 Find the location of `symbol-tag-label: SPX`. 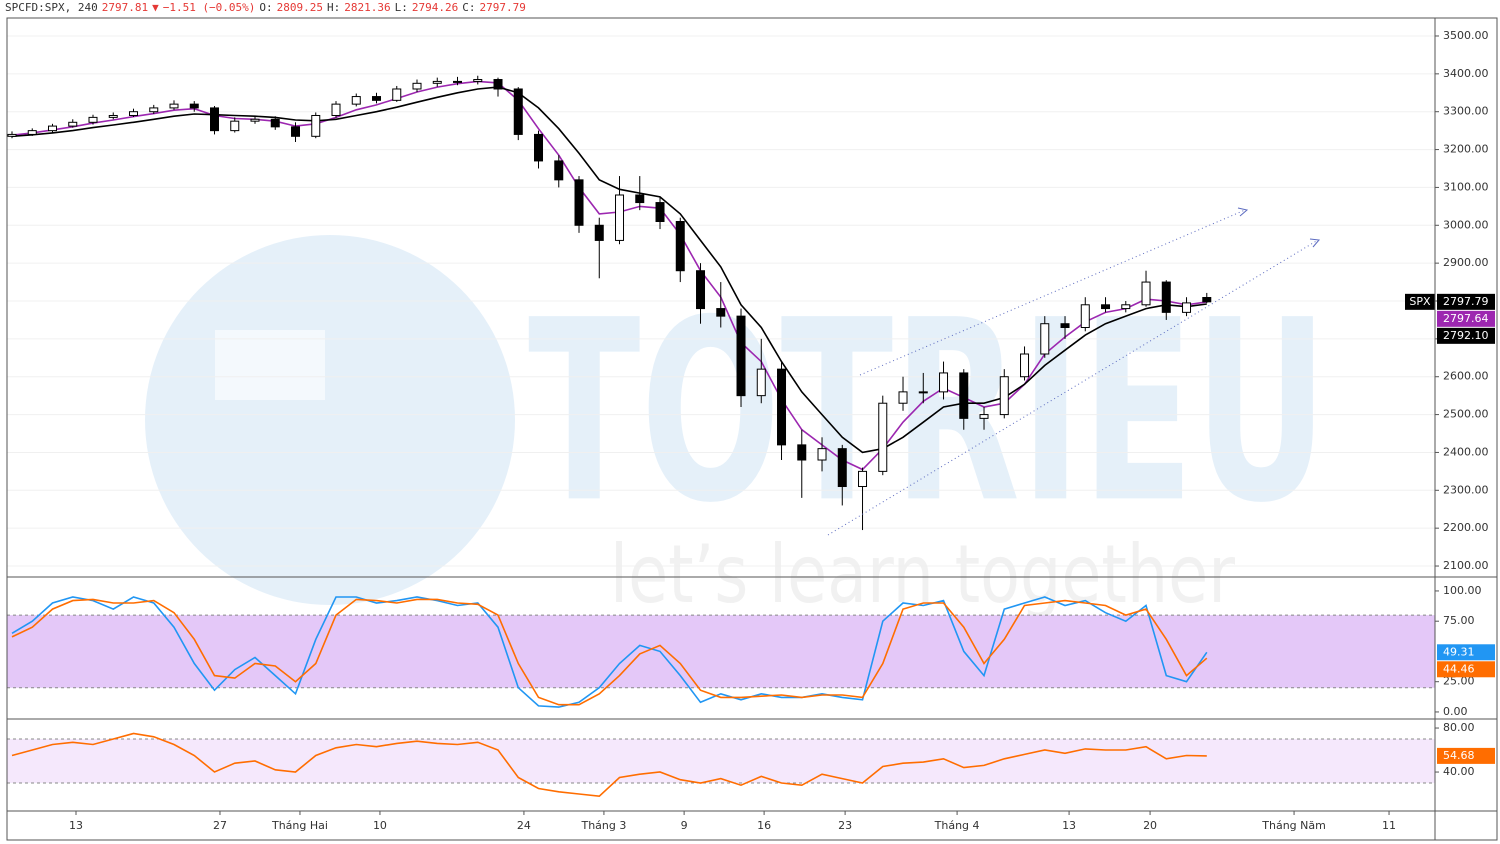

symbol-tag-label: SPX is located at coordinates (1420, 301).